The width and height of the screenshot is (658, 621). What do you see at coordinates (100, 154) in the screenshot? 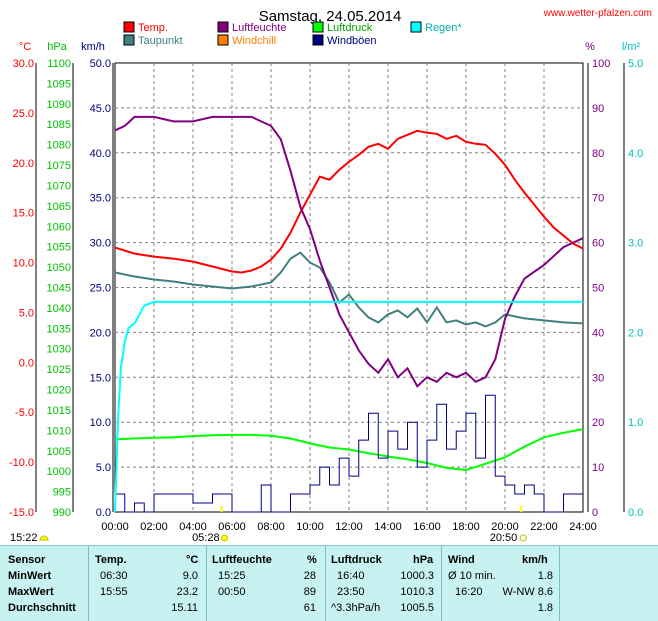
I see `tick-label-wind: 40.0` at bounding box center [100, 154].